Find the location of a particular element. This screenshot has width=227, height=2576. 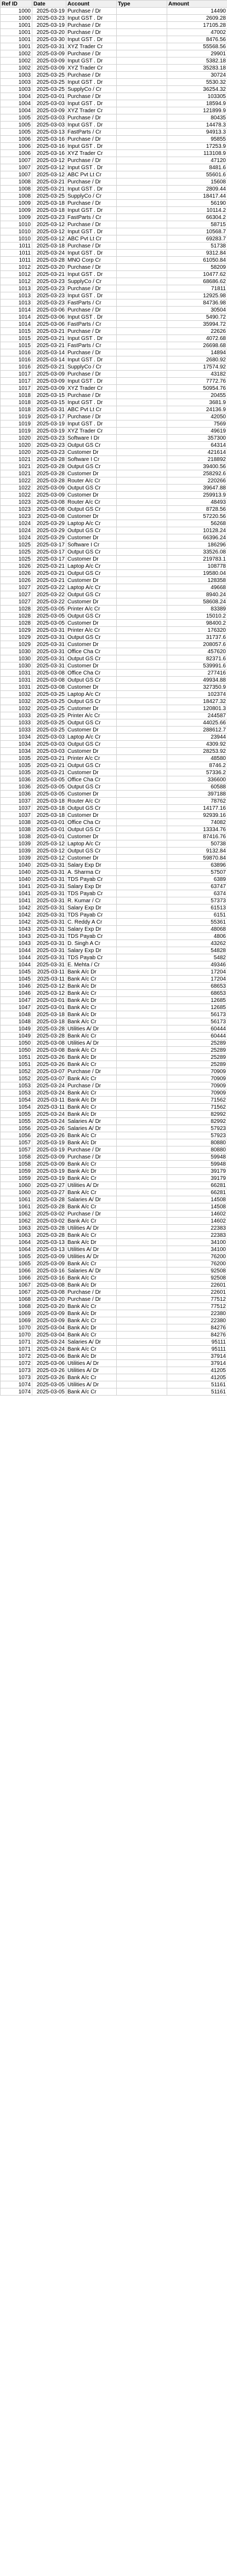

cell-ref-id: 1004 is located at coordinates (16, 96).